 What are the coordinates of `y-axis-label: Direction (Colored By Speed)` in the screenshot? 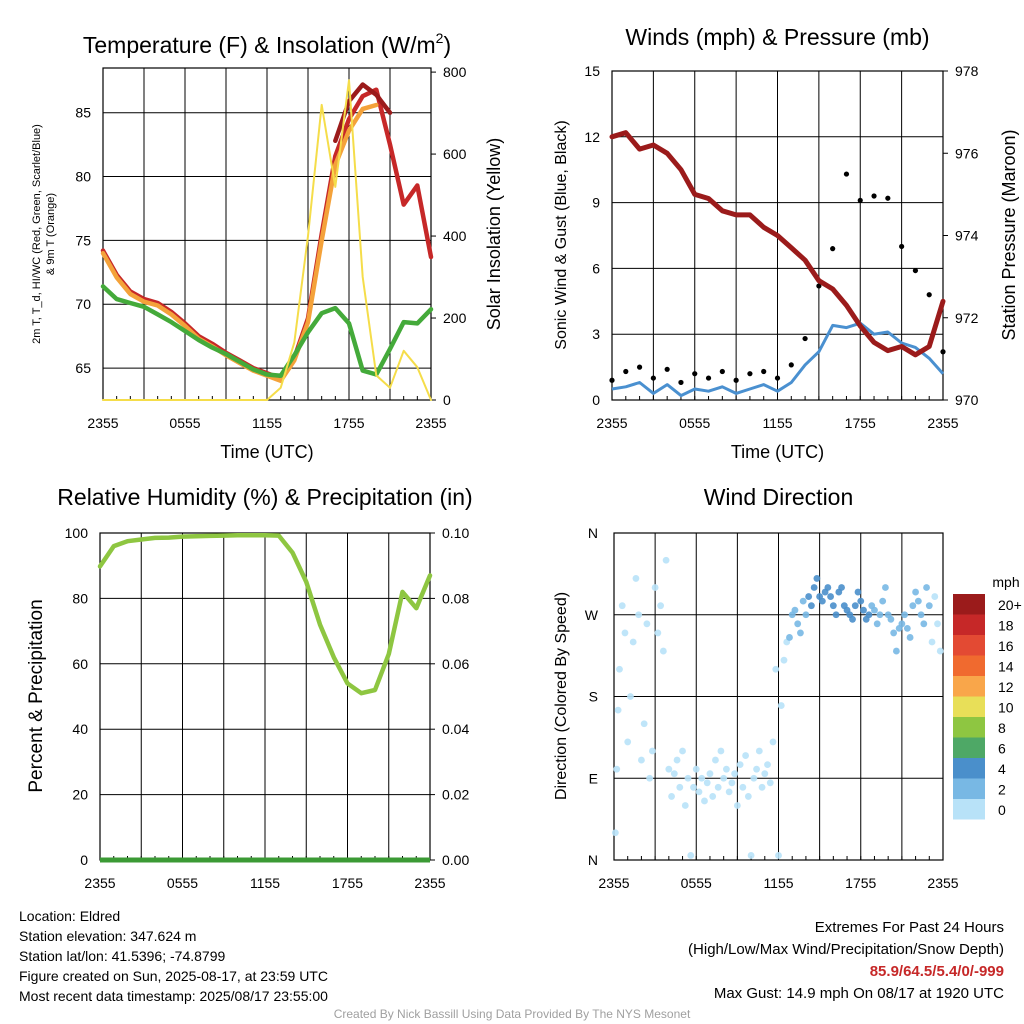 It's located at (561, 696).